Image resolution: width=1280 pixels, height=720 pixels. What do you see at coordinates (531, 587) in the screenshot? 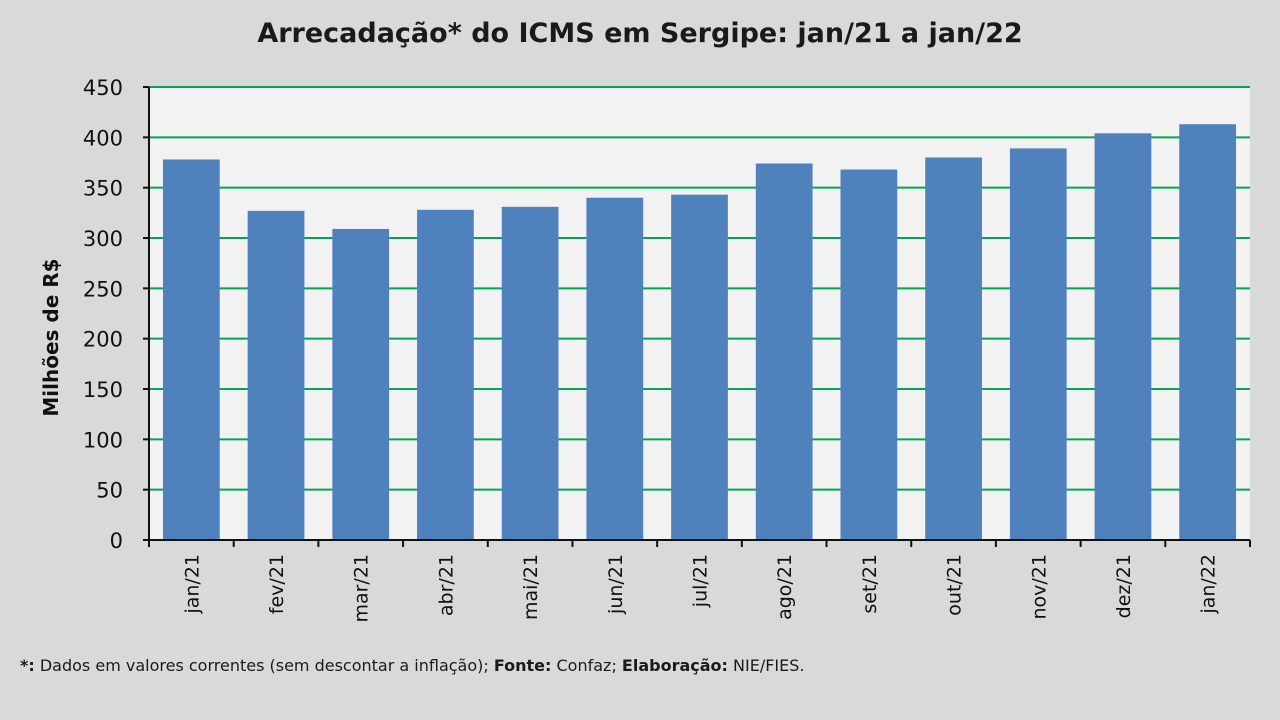
I see `x-tick-label: mai/21` at bounding box center [531, 587].